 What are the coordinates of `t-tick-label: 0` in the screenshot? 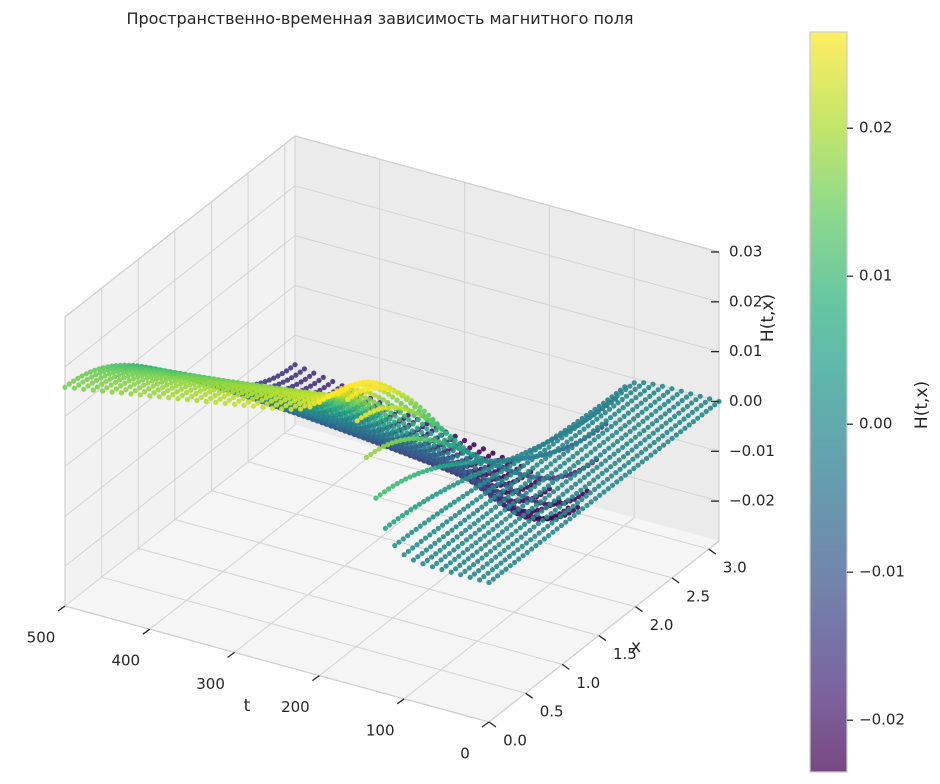 It's located at (465, 754).